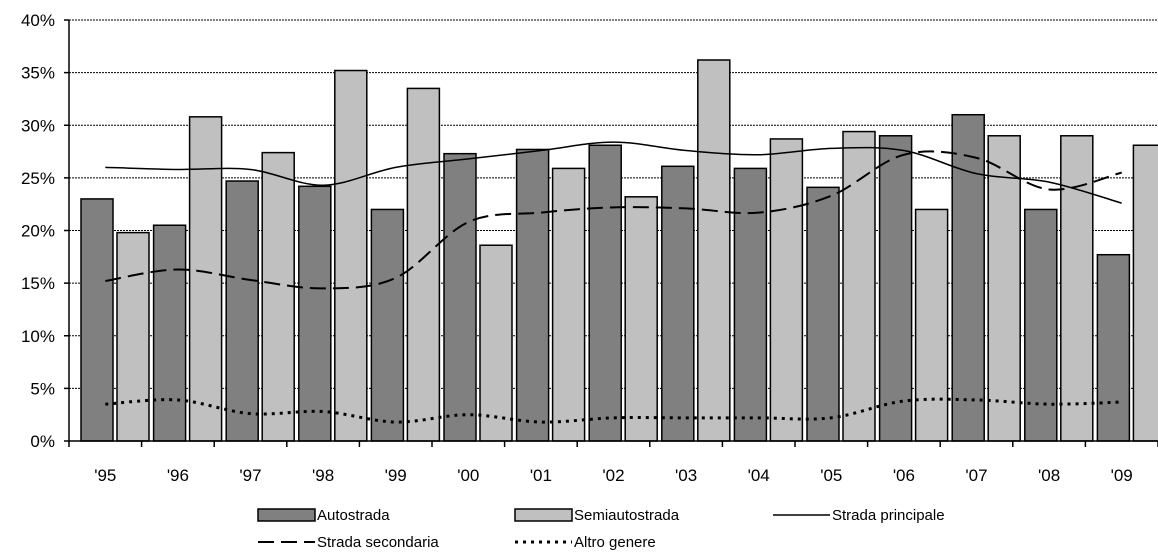  I want to click on line-altro-genere, so click(613, 410).